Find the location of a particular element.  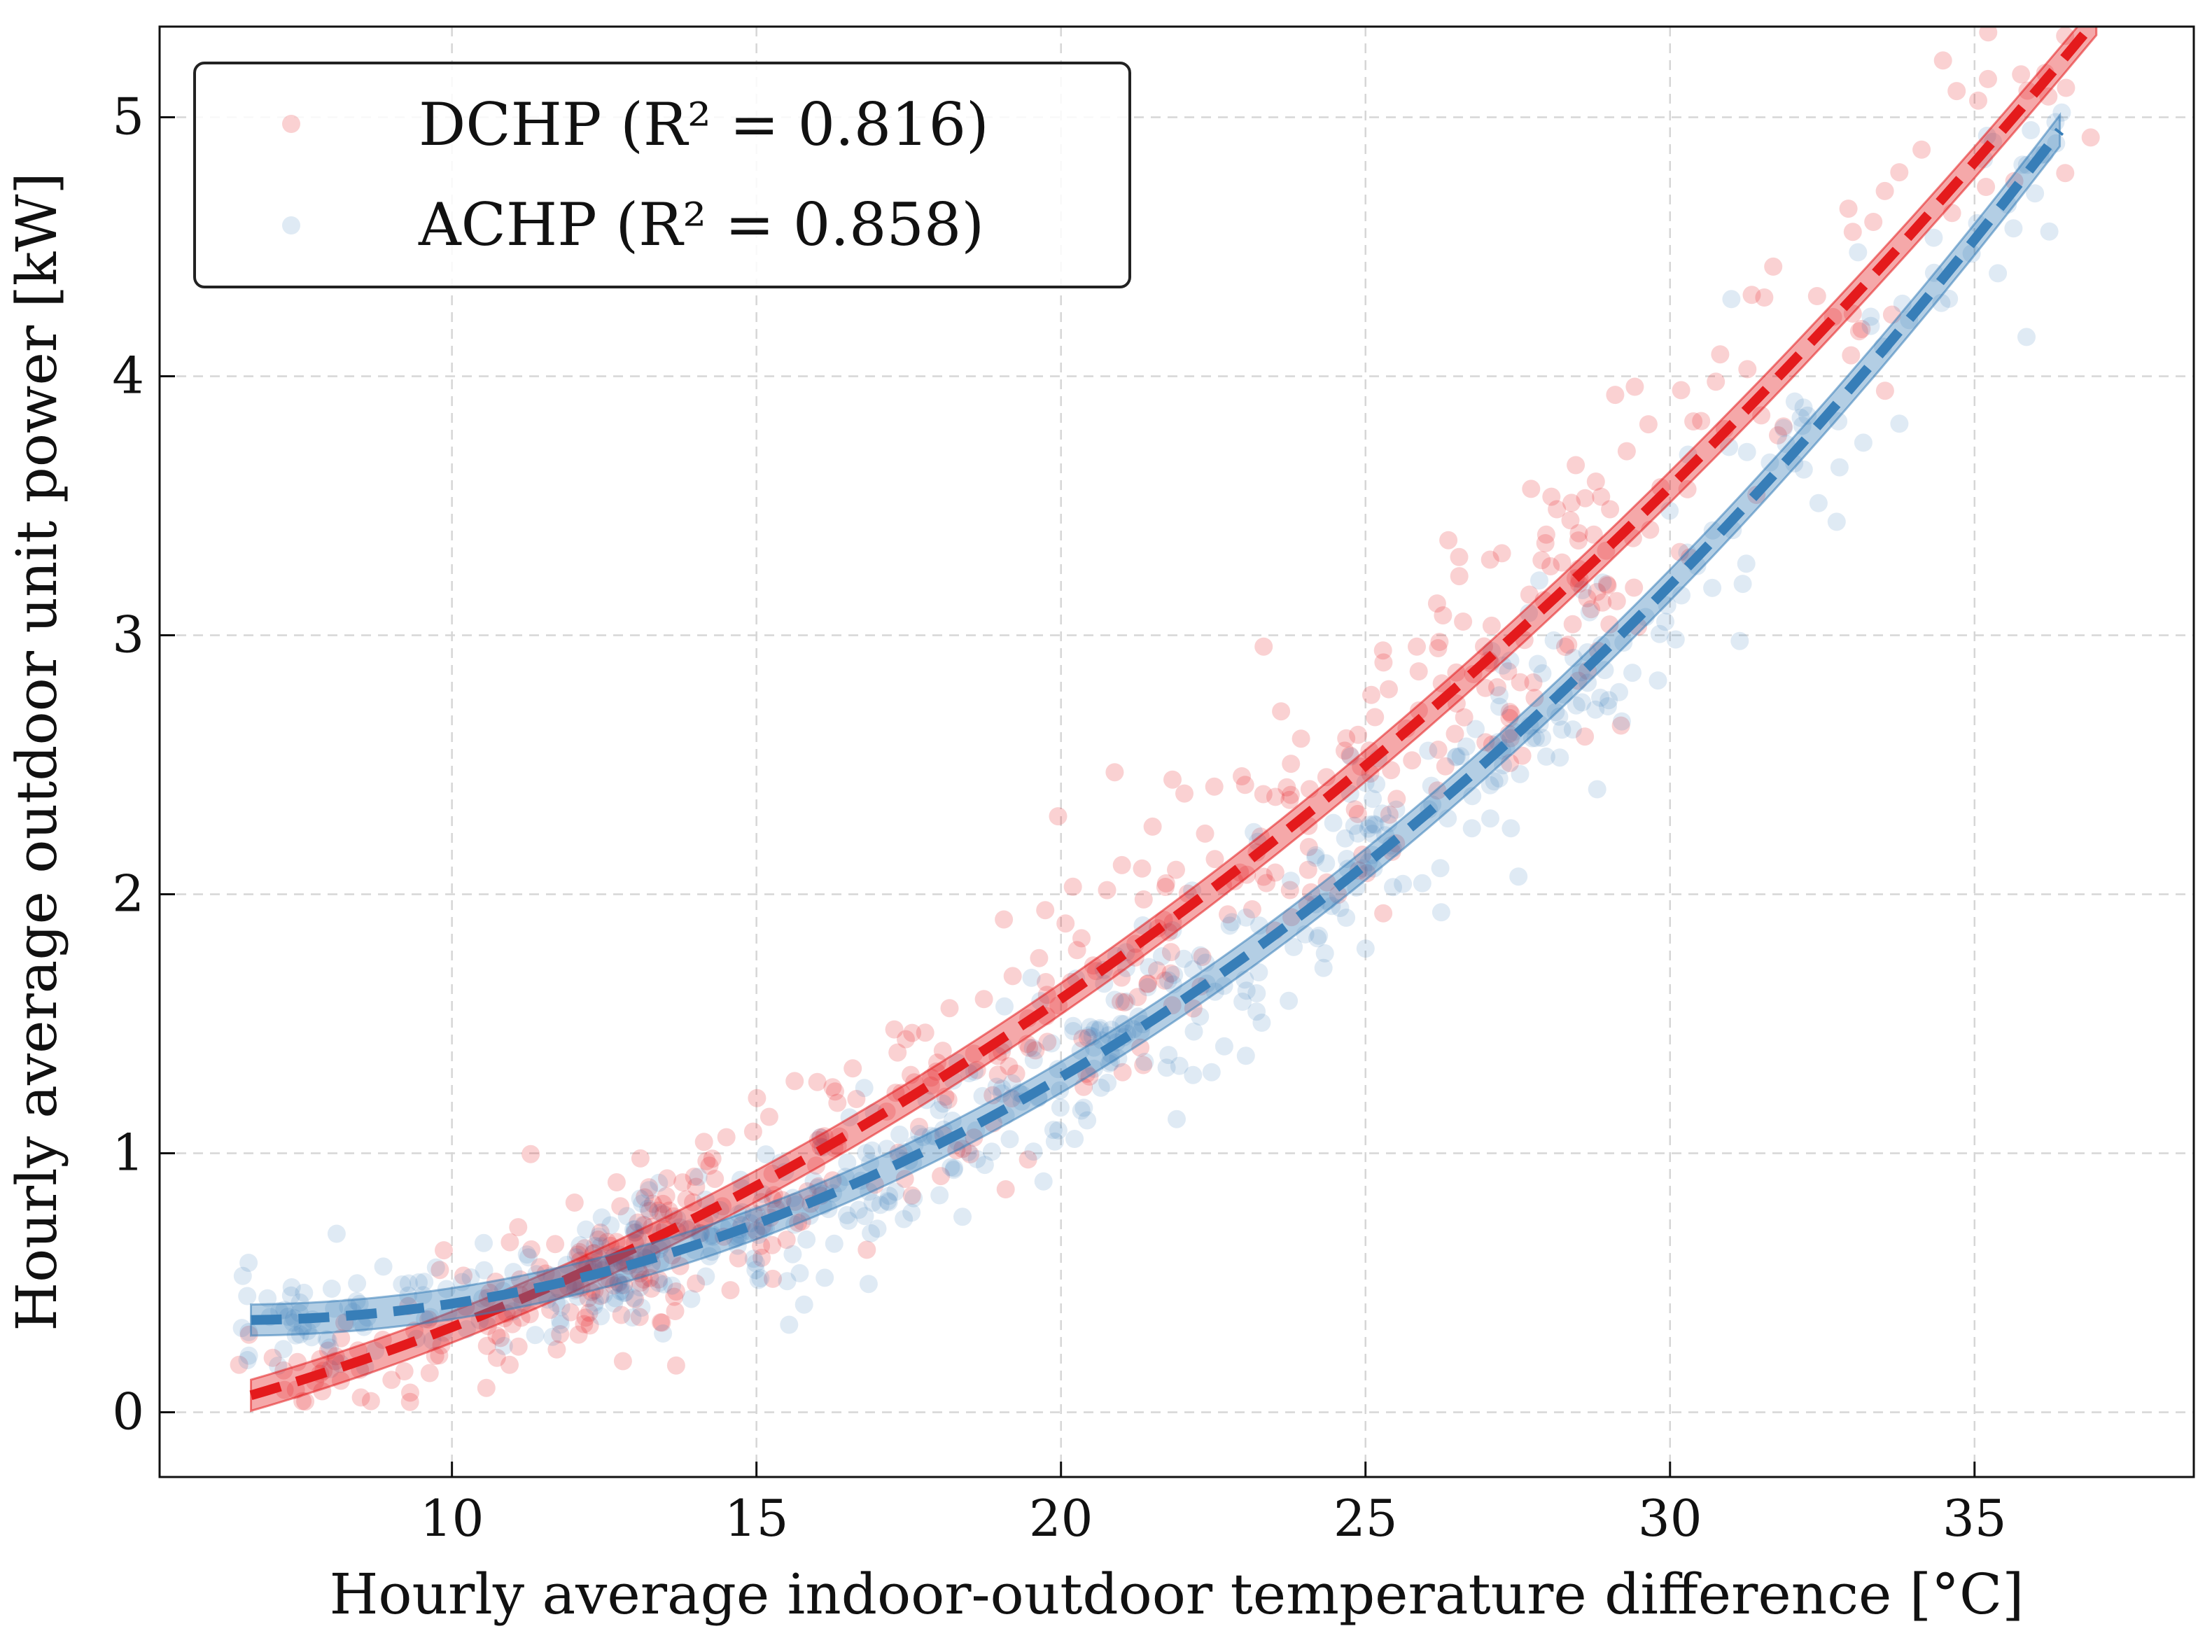

y-tick-label: 5 is located at coordinates (128, 117).